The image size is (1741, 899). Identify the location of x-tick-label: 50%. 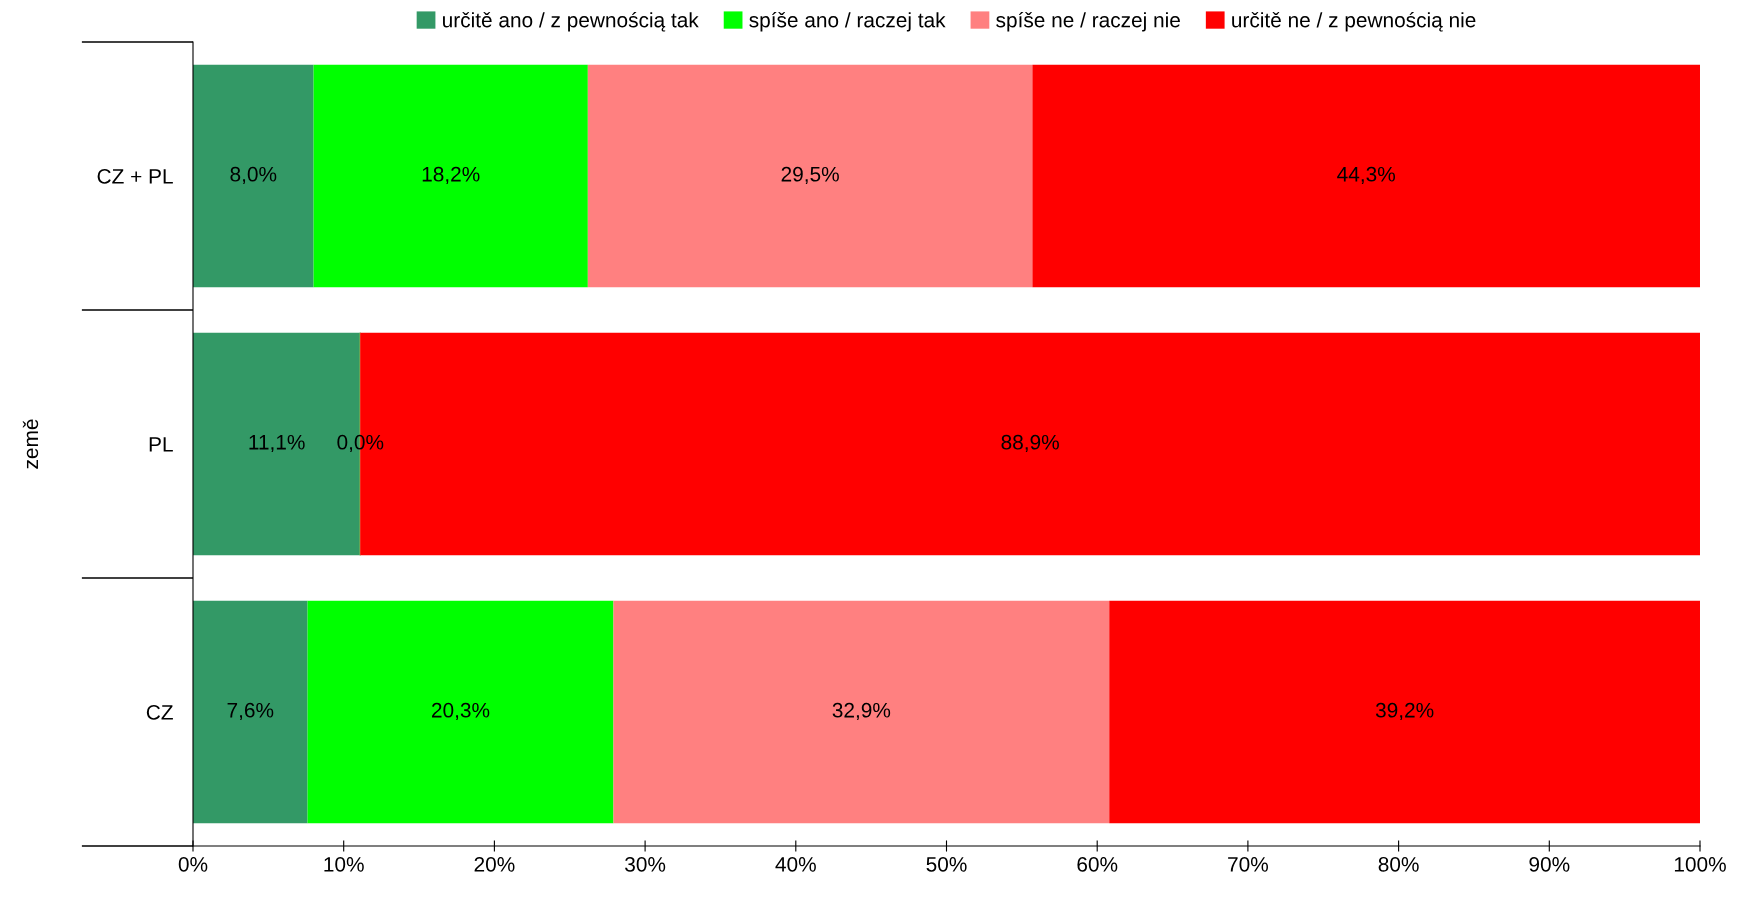
(946, 864).